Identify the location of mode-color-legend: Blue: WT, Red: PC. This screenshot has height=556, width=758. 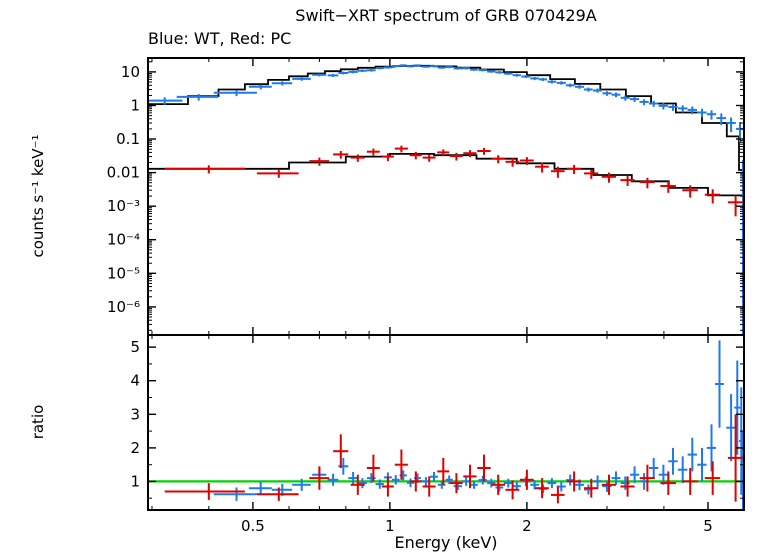
(220, 38).